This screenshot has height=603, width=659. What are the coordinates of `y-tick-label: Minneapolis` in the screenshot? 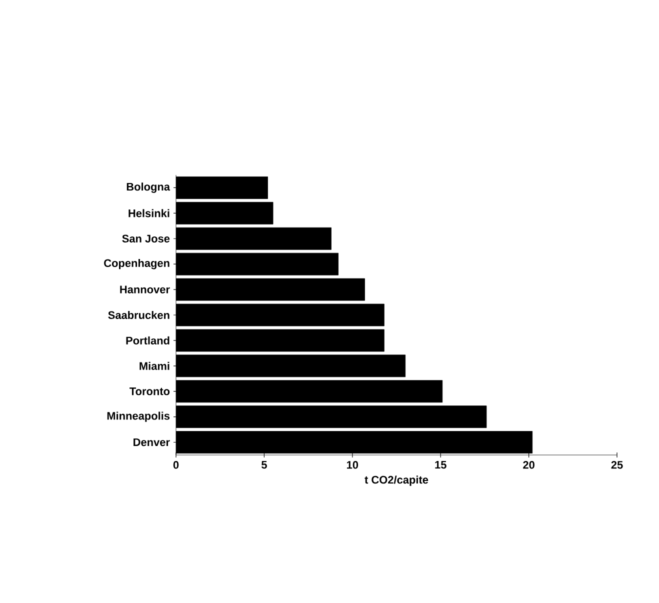 It's located at (138, 417).